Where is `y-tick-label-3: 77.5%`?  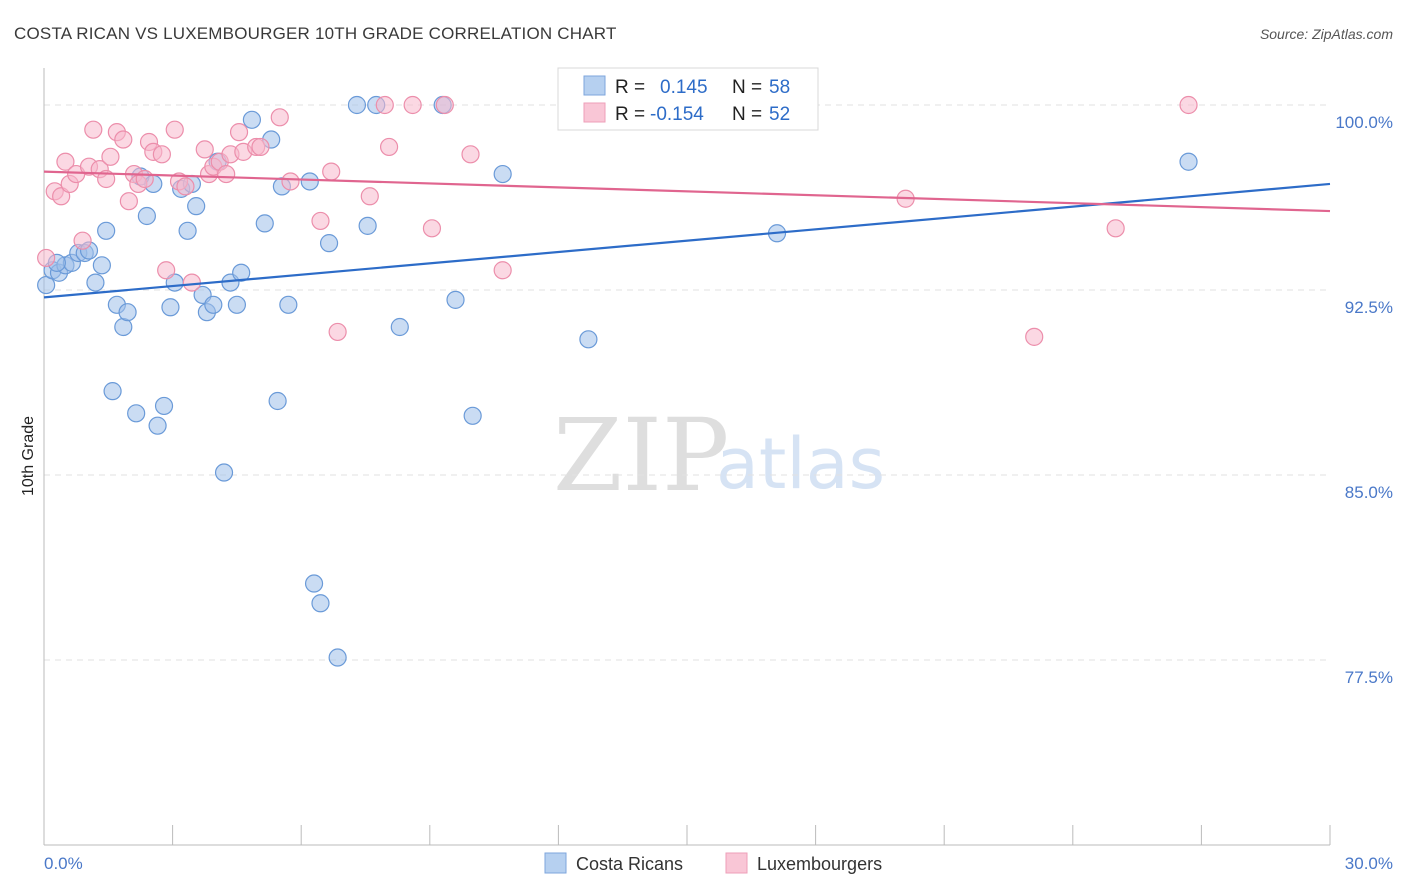 y-tick-label-3: 77.5% is located at coordinates (1369, 677).